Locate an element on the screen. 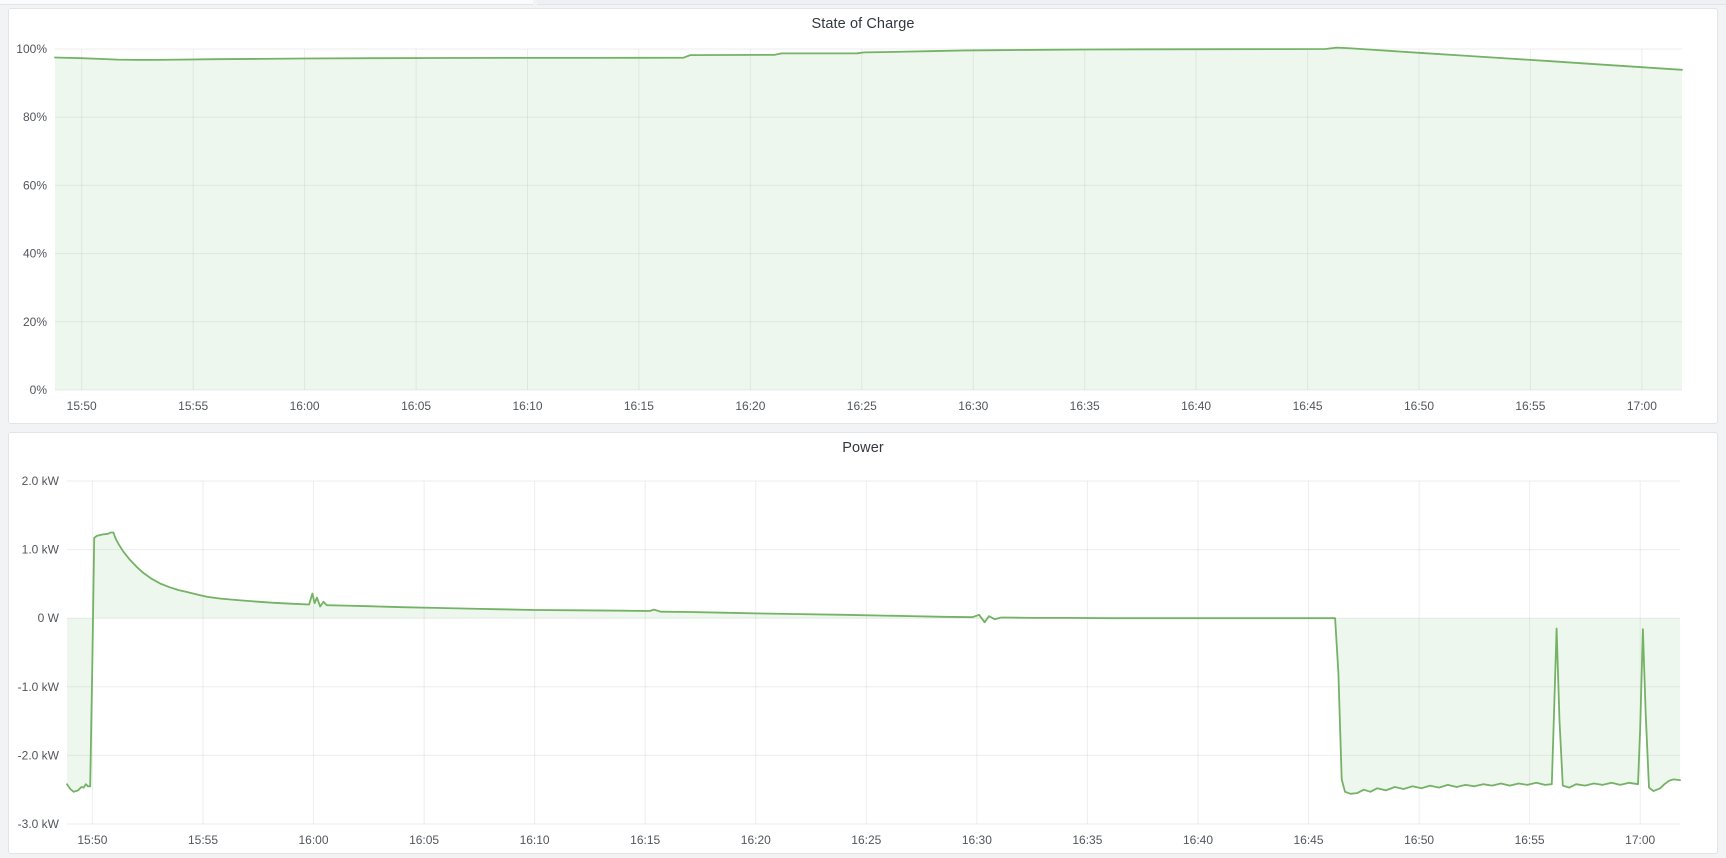 This screenshot has height=858, width=1726. y-tick-label: 100% is located at coordinates (31, 49).